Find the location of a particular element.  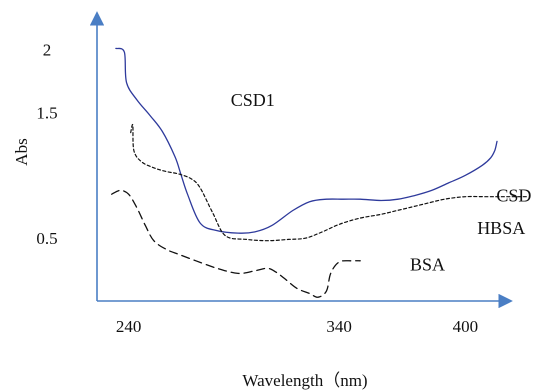

y-axis-label: Abs is located at coordinates (21, 151).